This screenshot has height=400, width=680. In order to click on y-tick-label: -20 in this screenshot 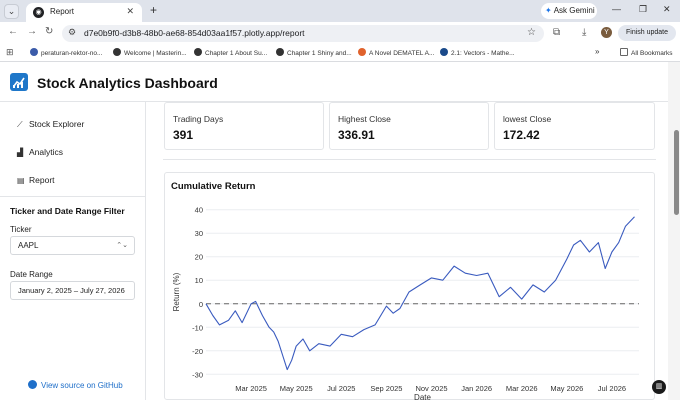, I will do `click(197, 351)`.